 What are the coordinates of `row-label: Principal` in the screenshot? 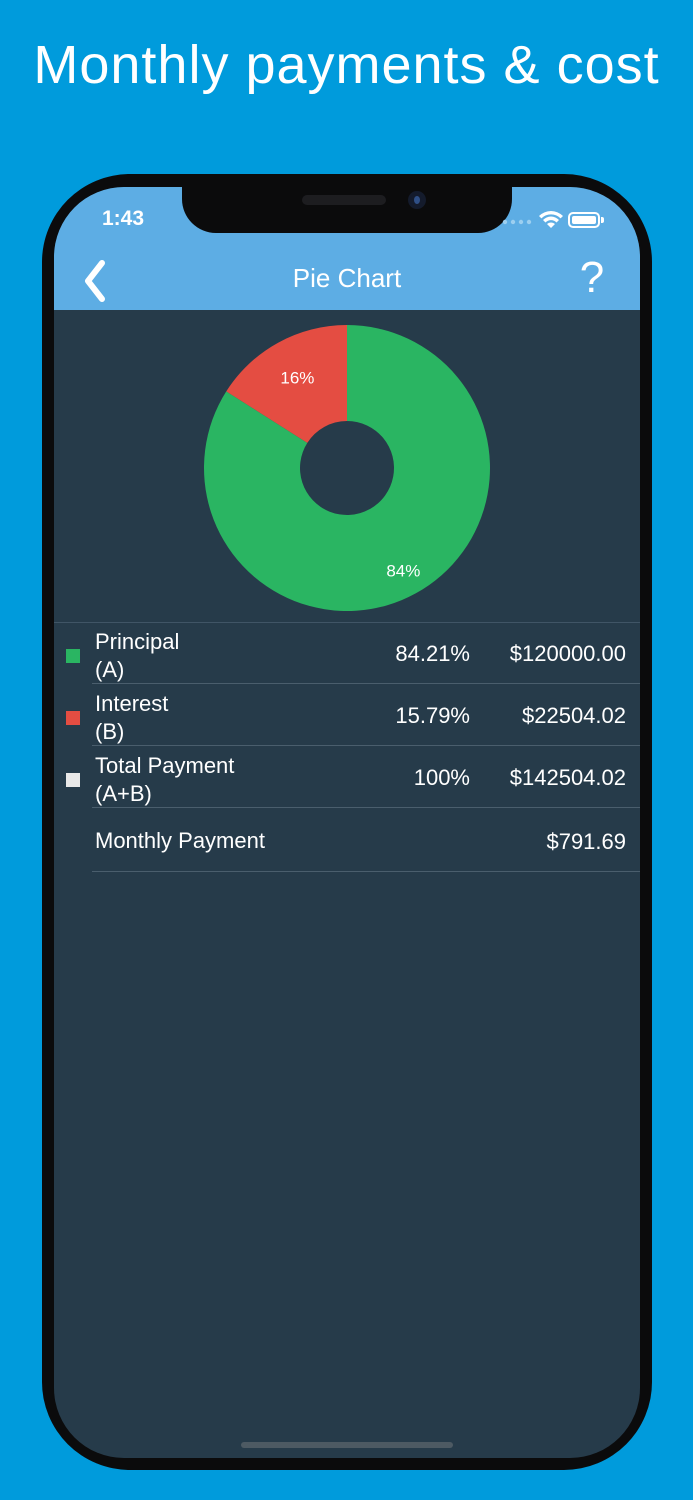 It's located at (137, 641).